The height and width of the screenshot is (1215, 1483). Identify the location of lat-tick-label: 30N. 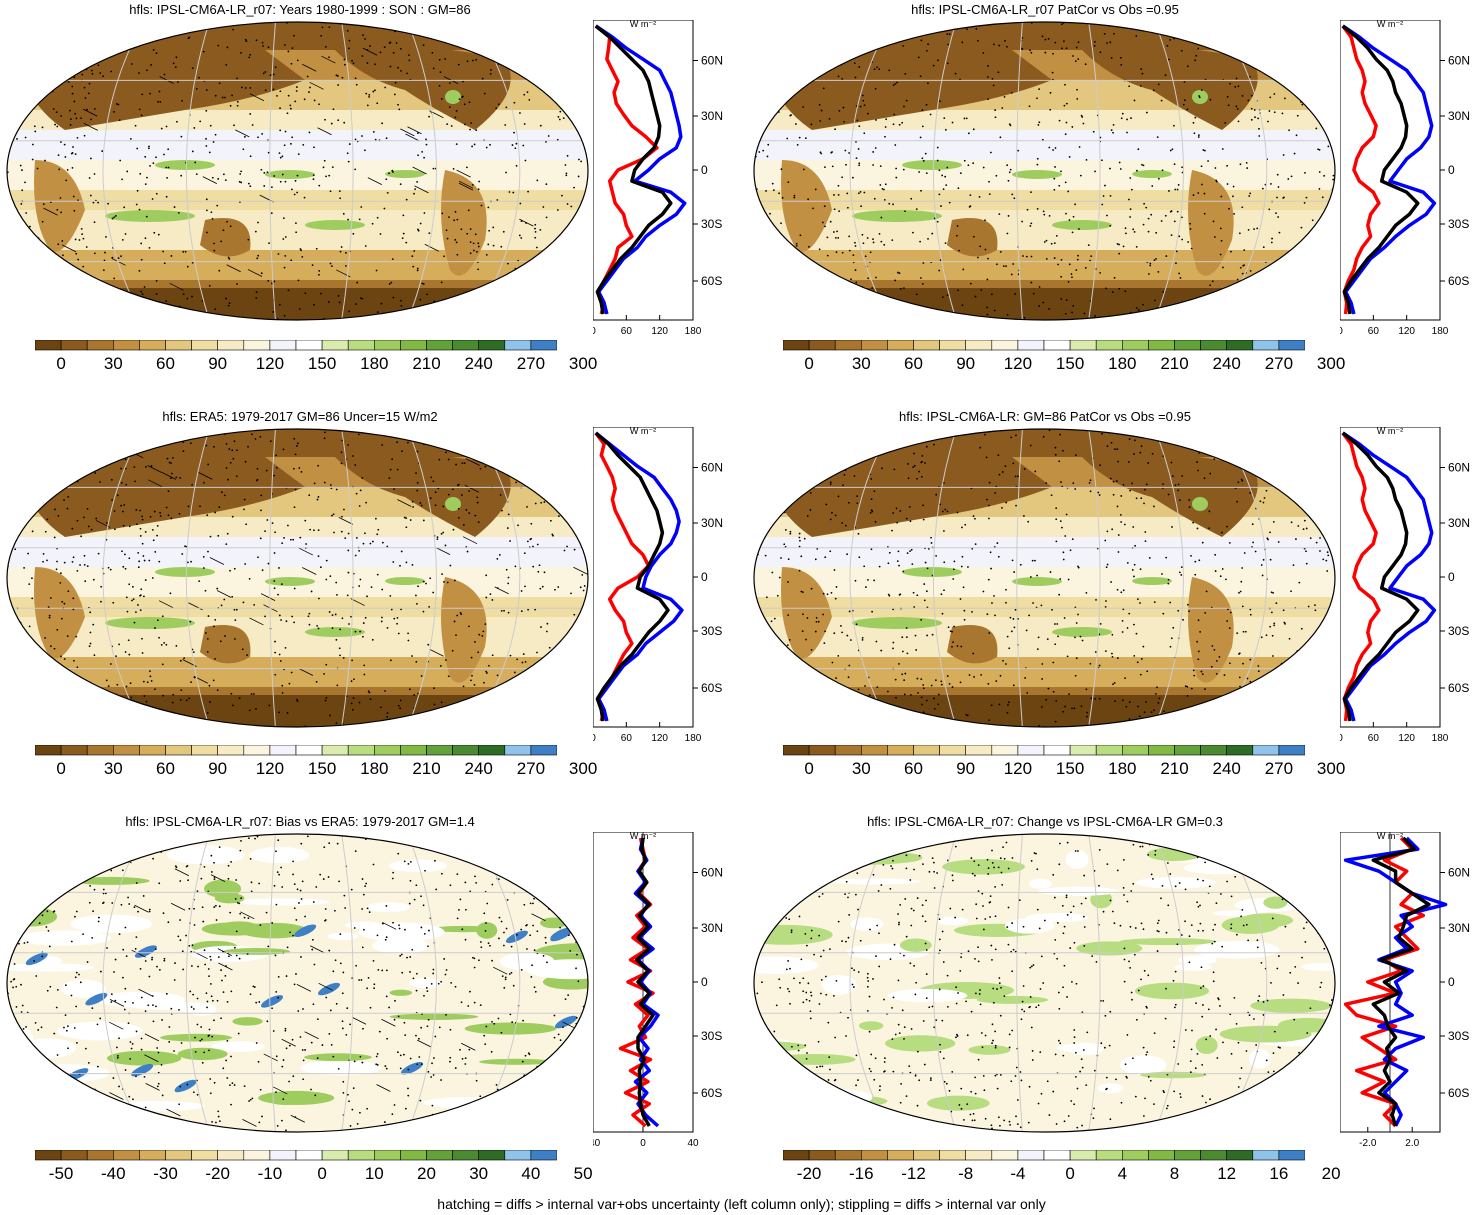
(712, 523).